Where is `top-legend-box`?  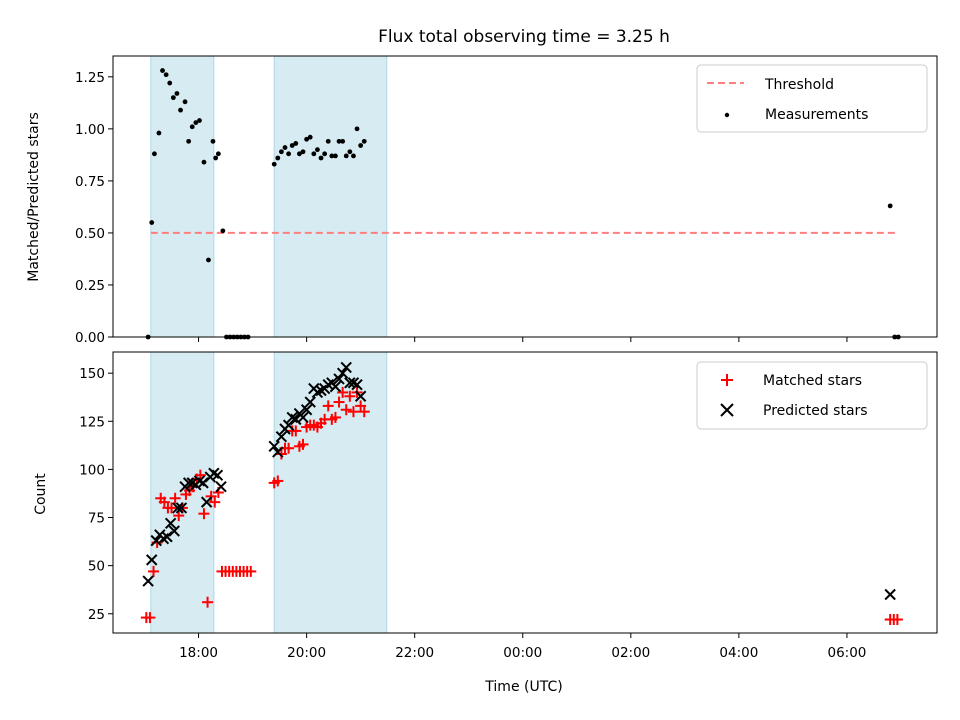
top-legend-box is located at coordinates (812, 98).